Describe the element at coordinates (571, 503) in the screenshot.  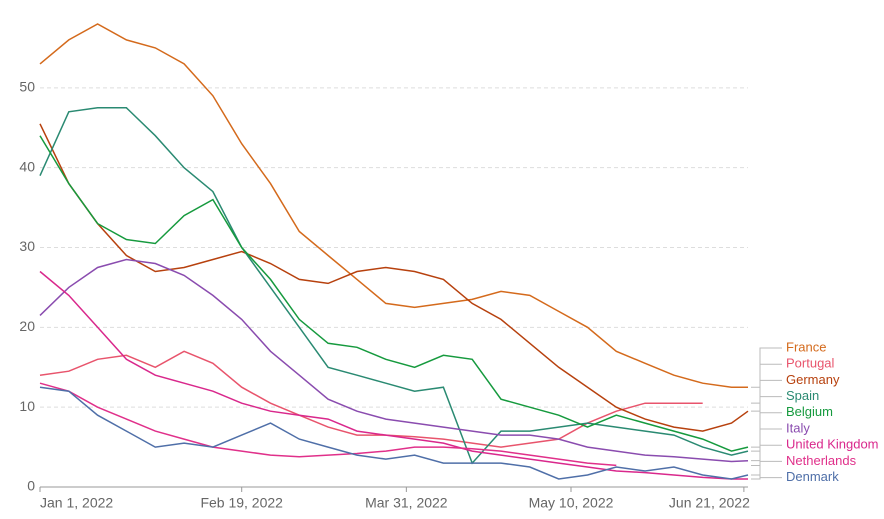
I see `x-tick-label: May 10, 2022` at that location.